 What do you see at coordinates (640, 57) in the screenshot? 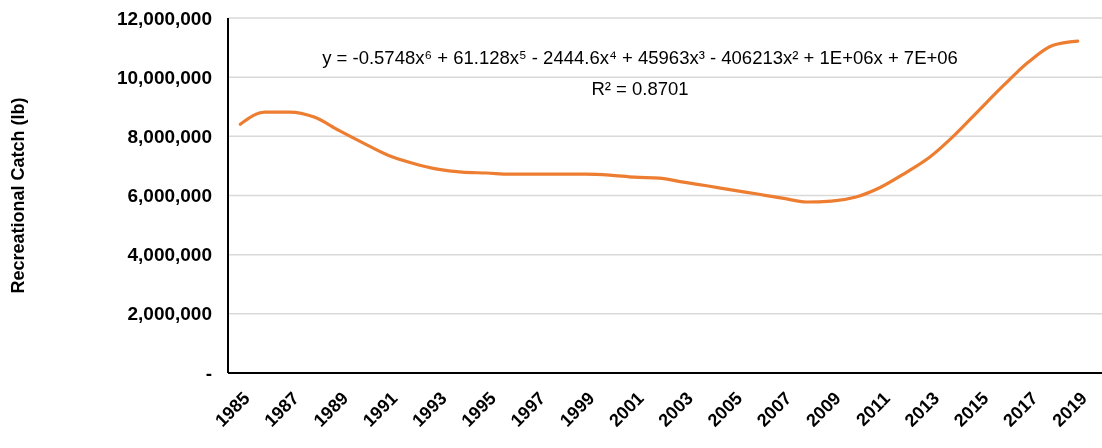
I see `annotation: y = -0.5748x⁶ + 61.128x⁵ - 2444.6x⁴ + 45963x³ - 406213x² + 1E+06x + 7E+06` at bounding box center [640, 57].